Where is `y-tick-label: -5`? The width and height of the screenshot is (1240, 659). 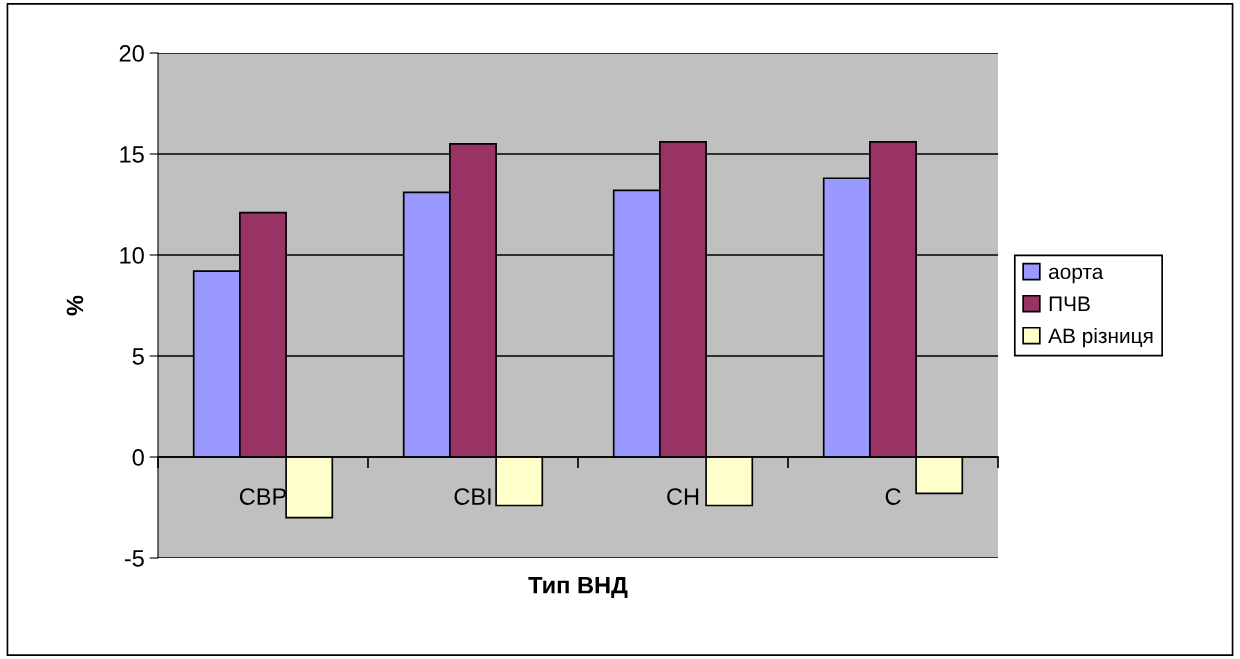
y-tick-label: -5 is located at coordinates (134, 558).